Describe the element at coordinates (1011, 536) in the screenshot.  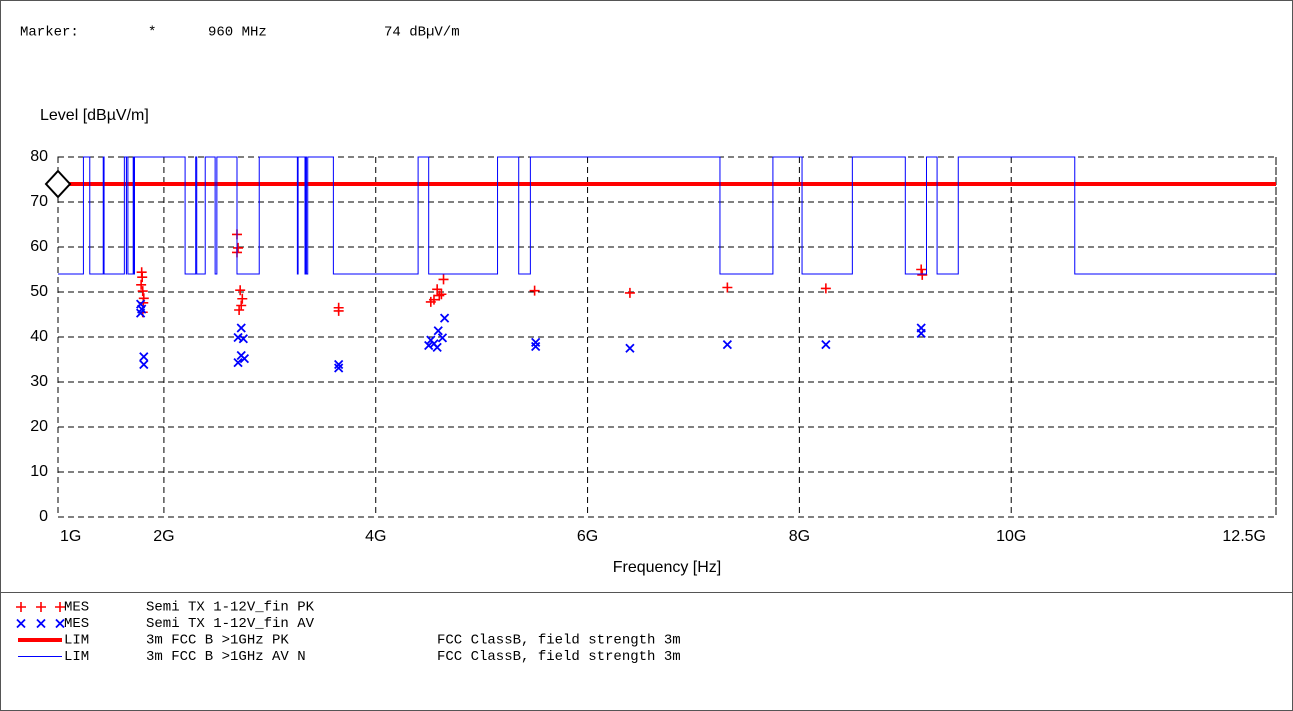
I see `x-tick-label: 10G` at that location.